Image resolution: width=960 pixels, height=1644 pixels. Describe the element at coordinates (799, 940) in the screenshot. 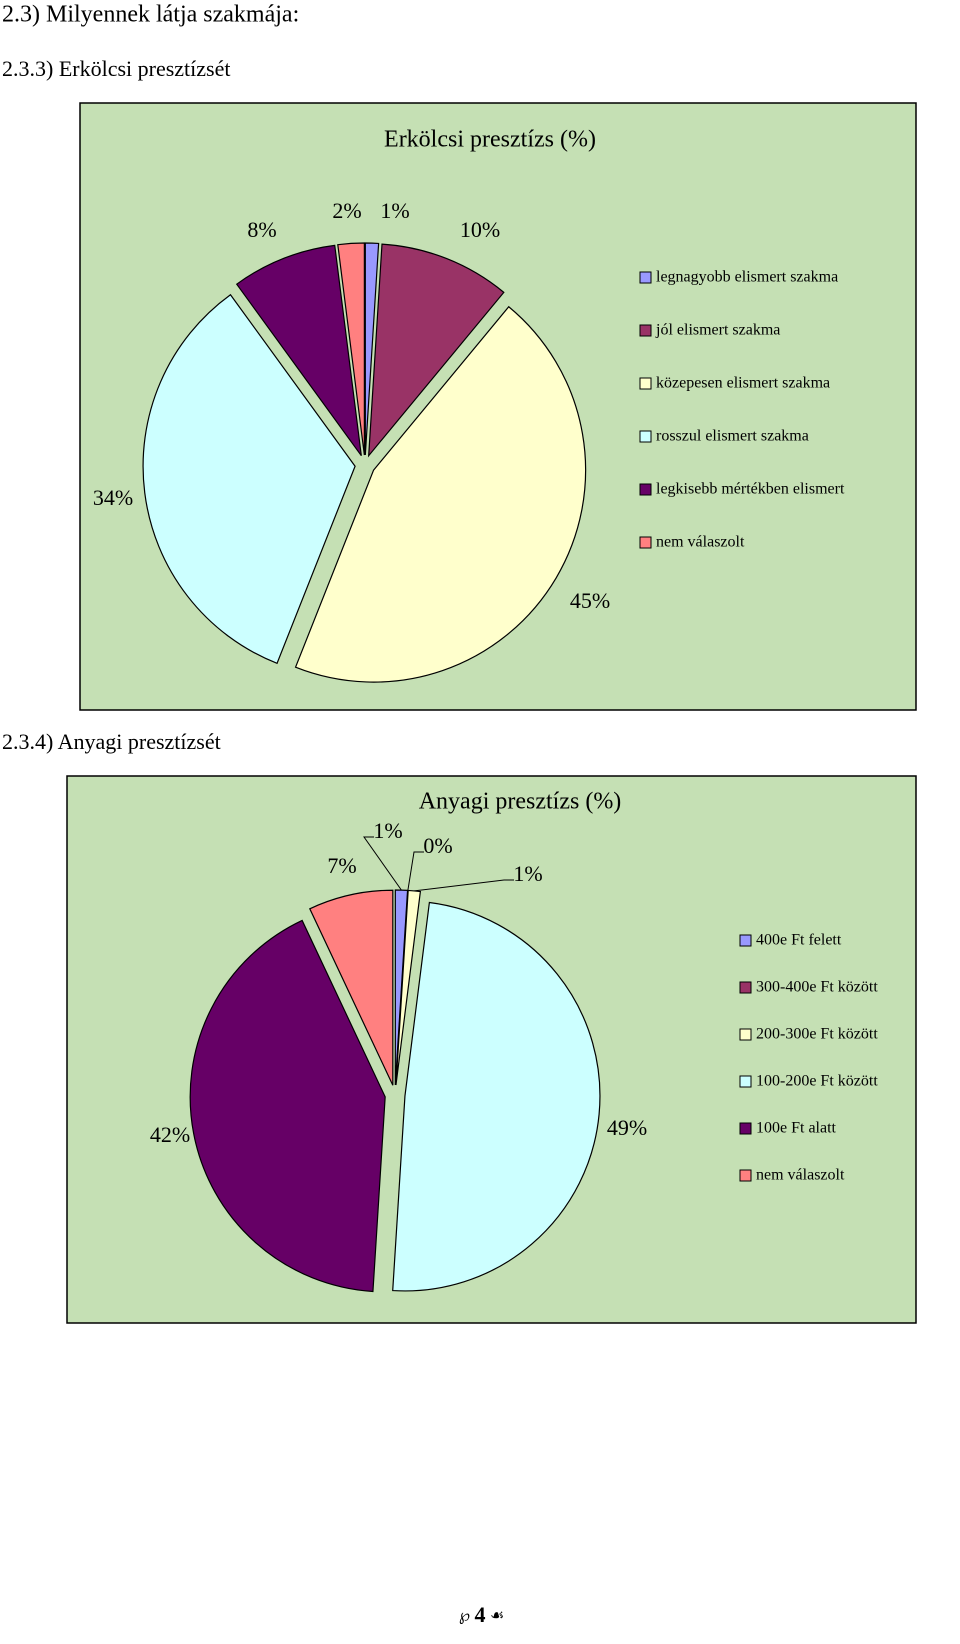

I see `legend-label: 400e Ft felett` at that location.